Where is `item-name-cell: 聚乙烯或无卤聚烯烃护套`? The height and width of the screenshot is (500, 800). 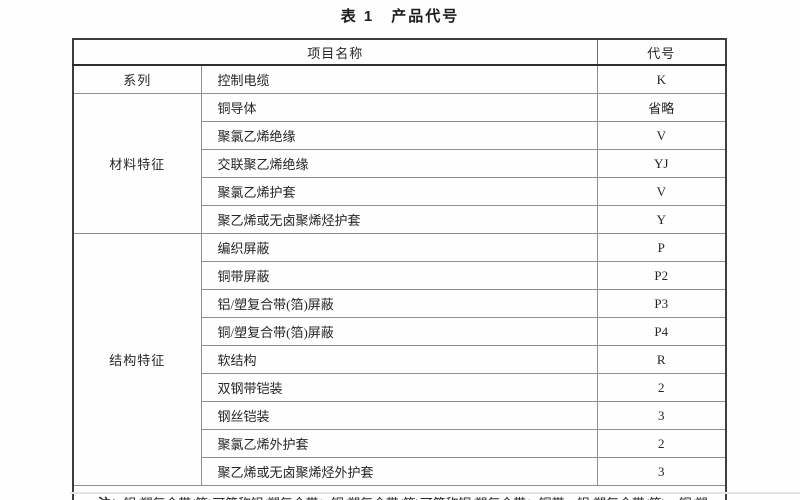
item-name-cell: 聚乙烯或无卤聚烯烃护套 is located at coordinates (399, 219).